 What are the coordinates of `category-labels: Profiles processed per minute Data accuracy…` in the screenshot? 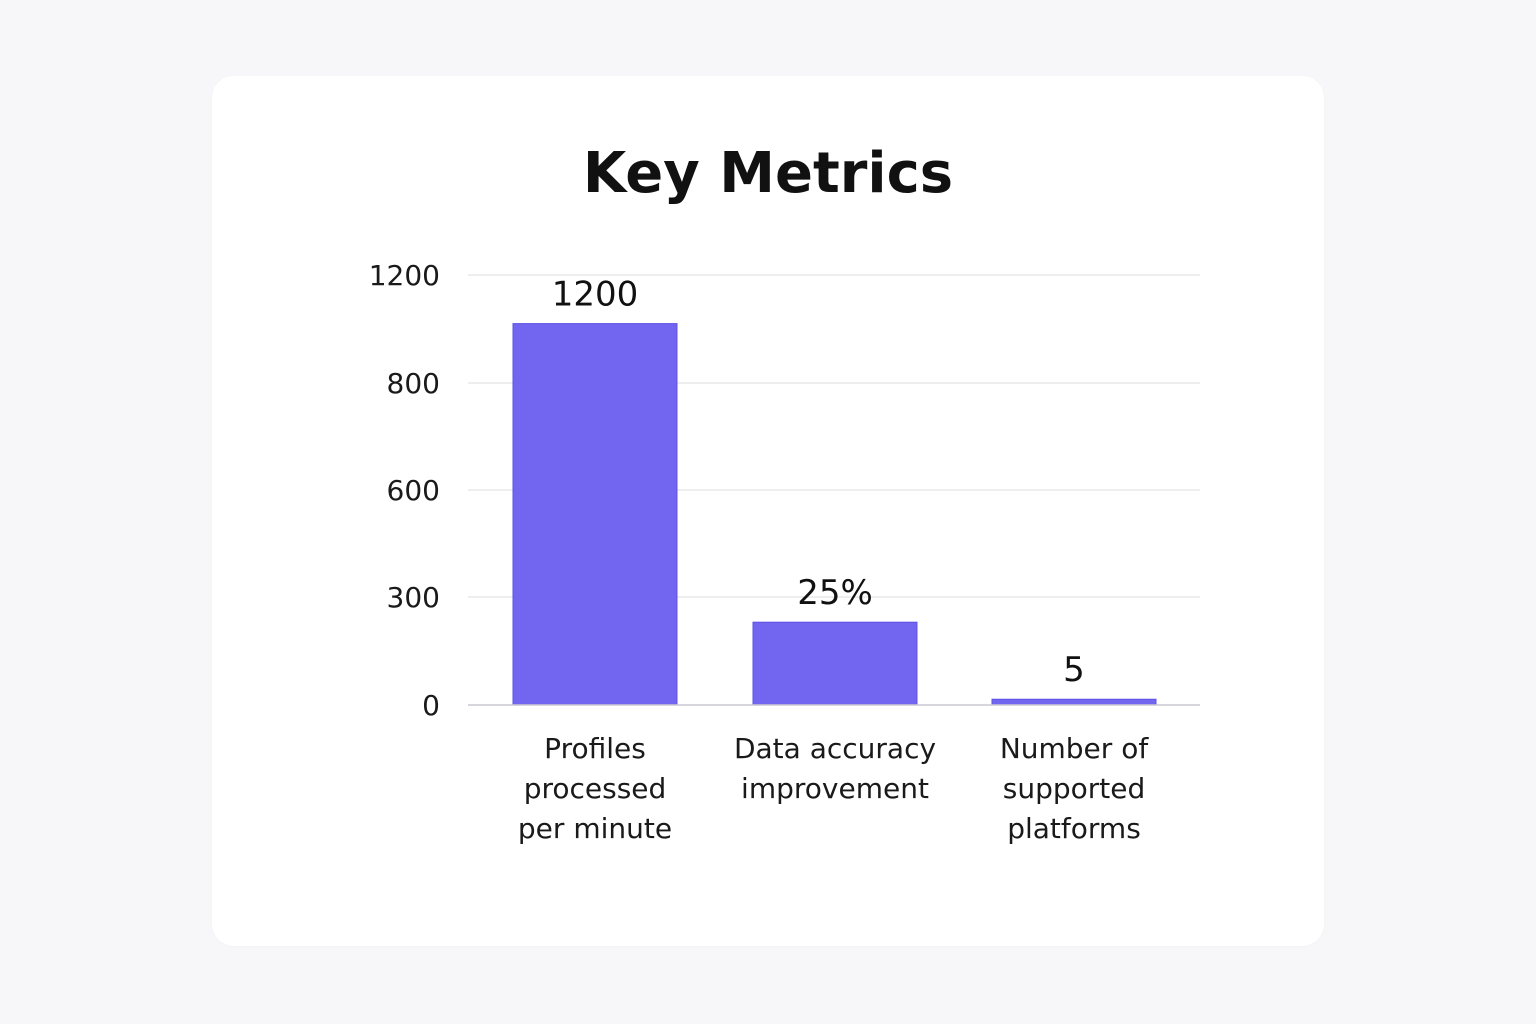 It's located at (833, 788).